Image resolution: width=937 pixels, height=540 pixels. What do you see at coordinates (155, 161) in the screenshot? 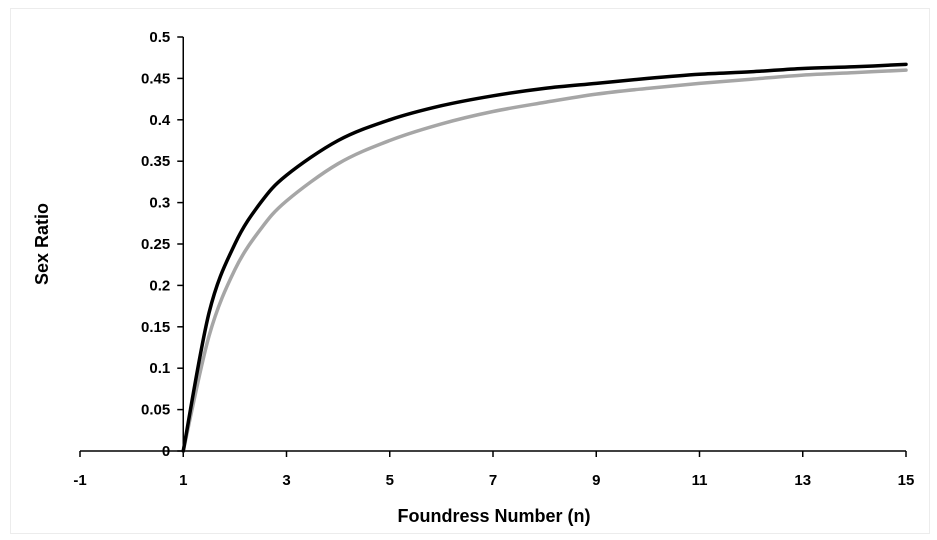
I see `y-tick-label: 0.35` at bounding box center [155, 161].